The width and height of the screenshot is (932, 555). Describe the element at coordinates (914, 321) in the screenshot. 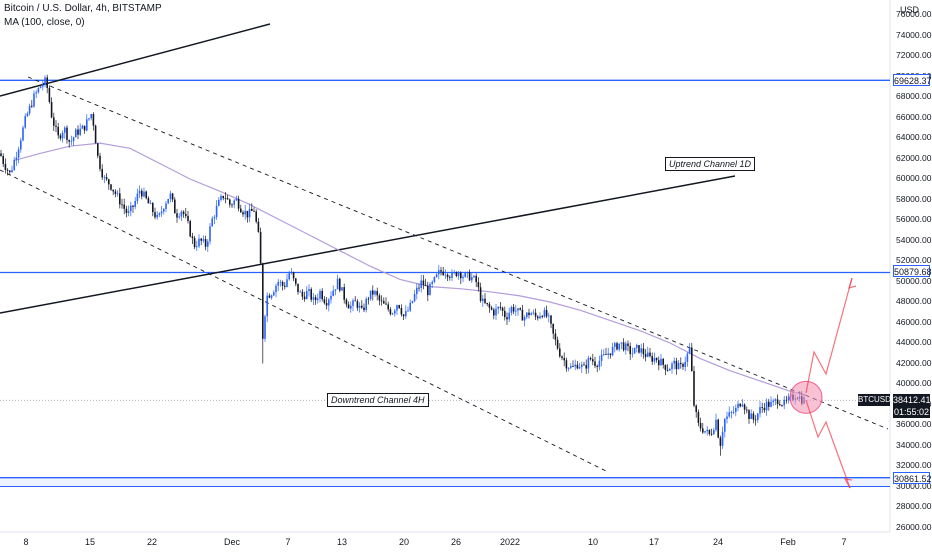

I see `price-axis-tick: 46000.00` at that location.